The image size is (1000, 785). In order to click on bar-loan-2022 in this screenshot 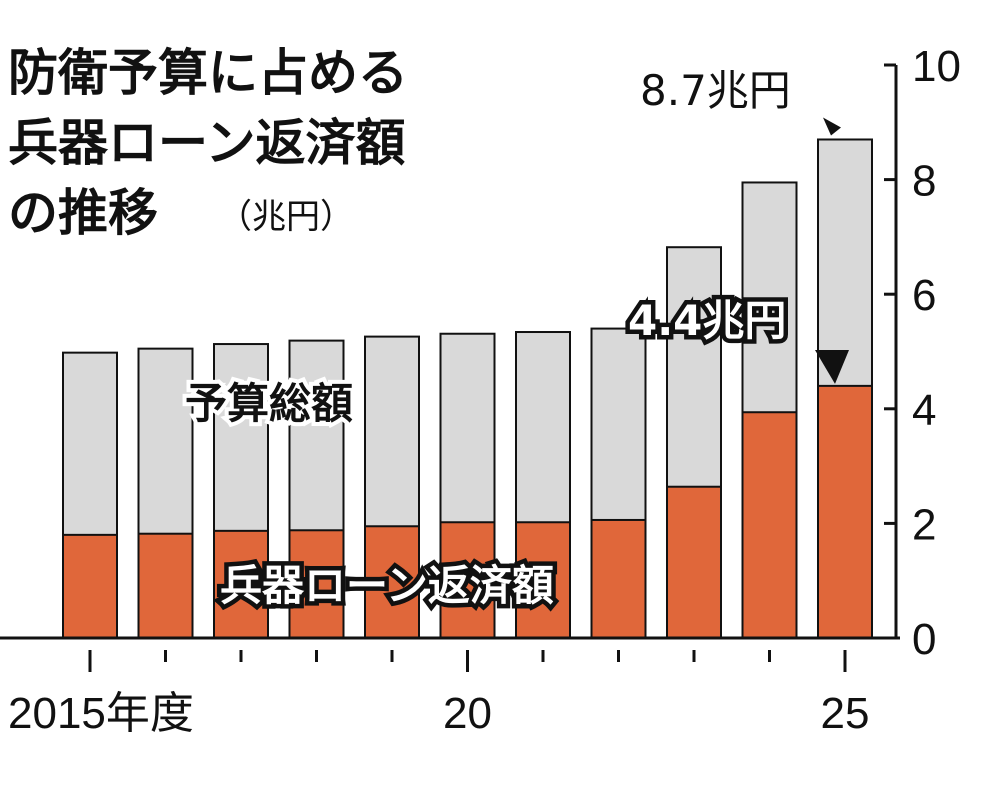, I will do `click(618, 578)`.